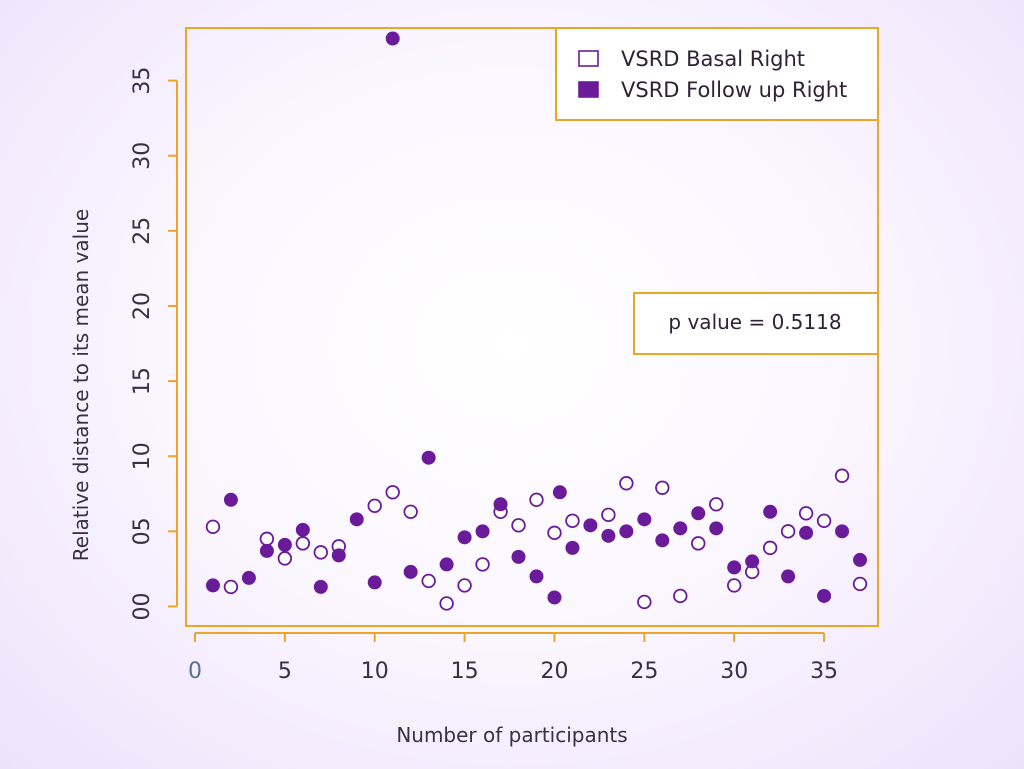 This screenshot has height=769, width=1024. Describe the element at coordinates (513, 658) in the screenshot. I see `x-axis: 0 5 10 15 20 25 30 35` at that location.